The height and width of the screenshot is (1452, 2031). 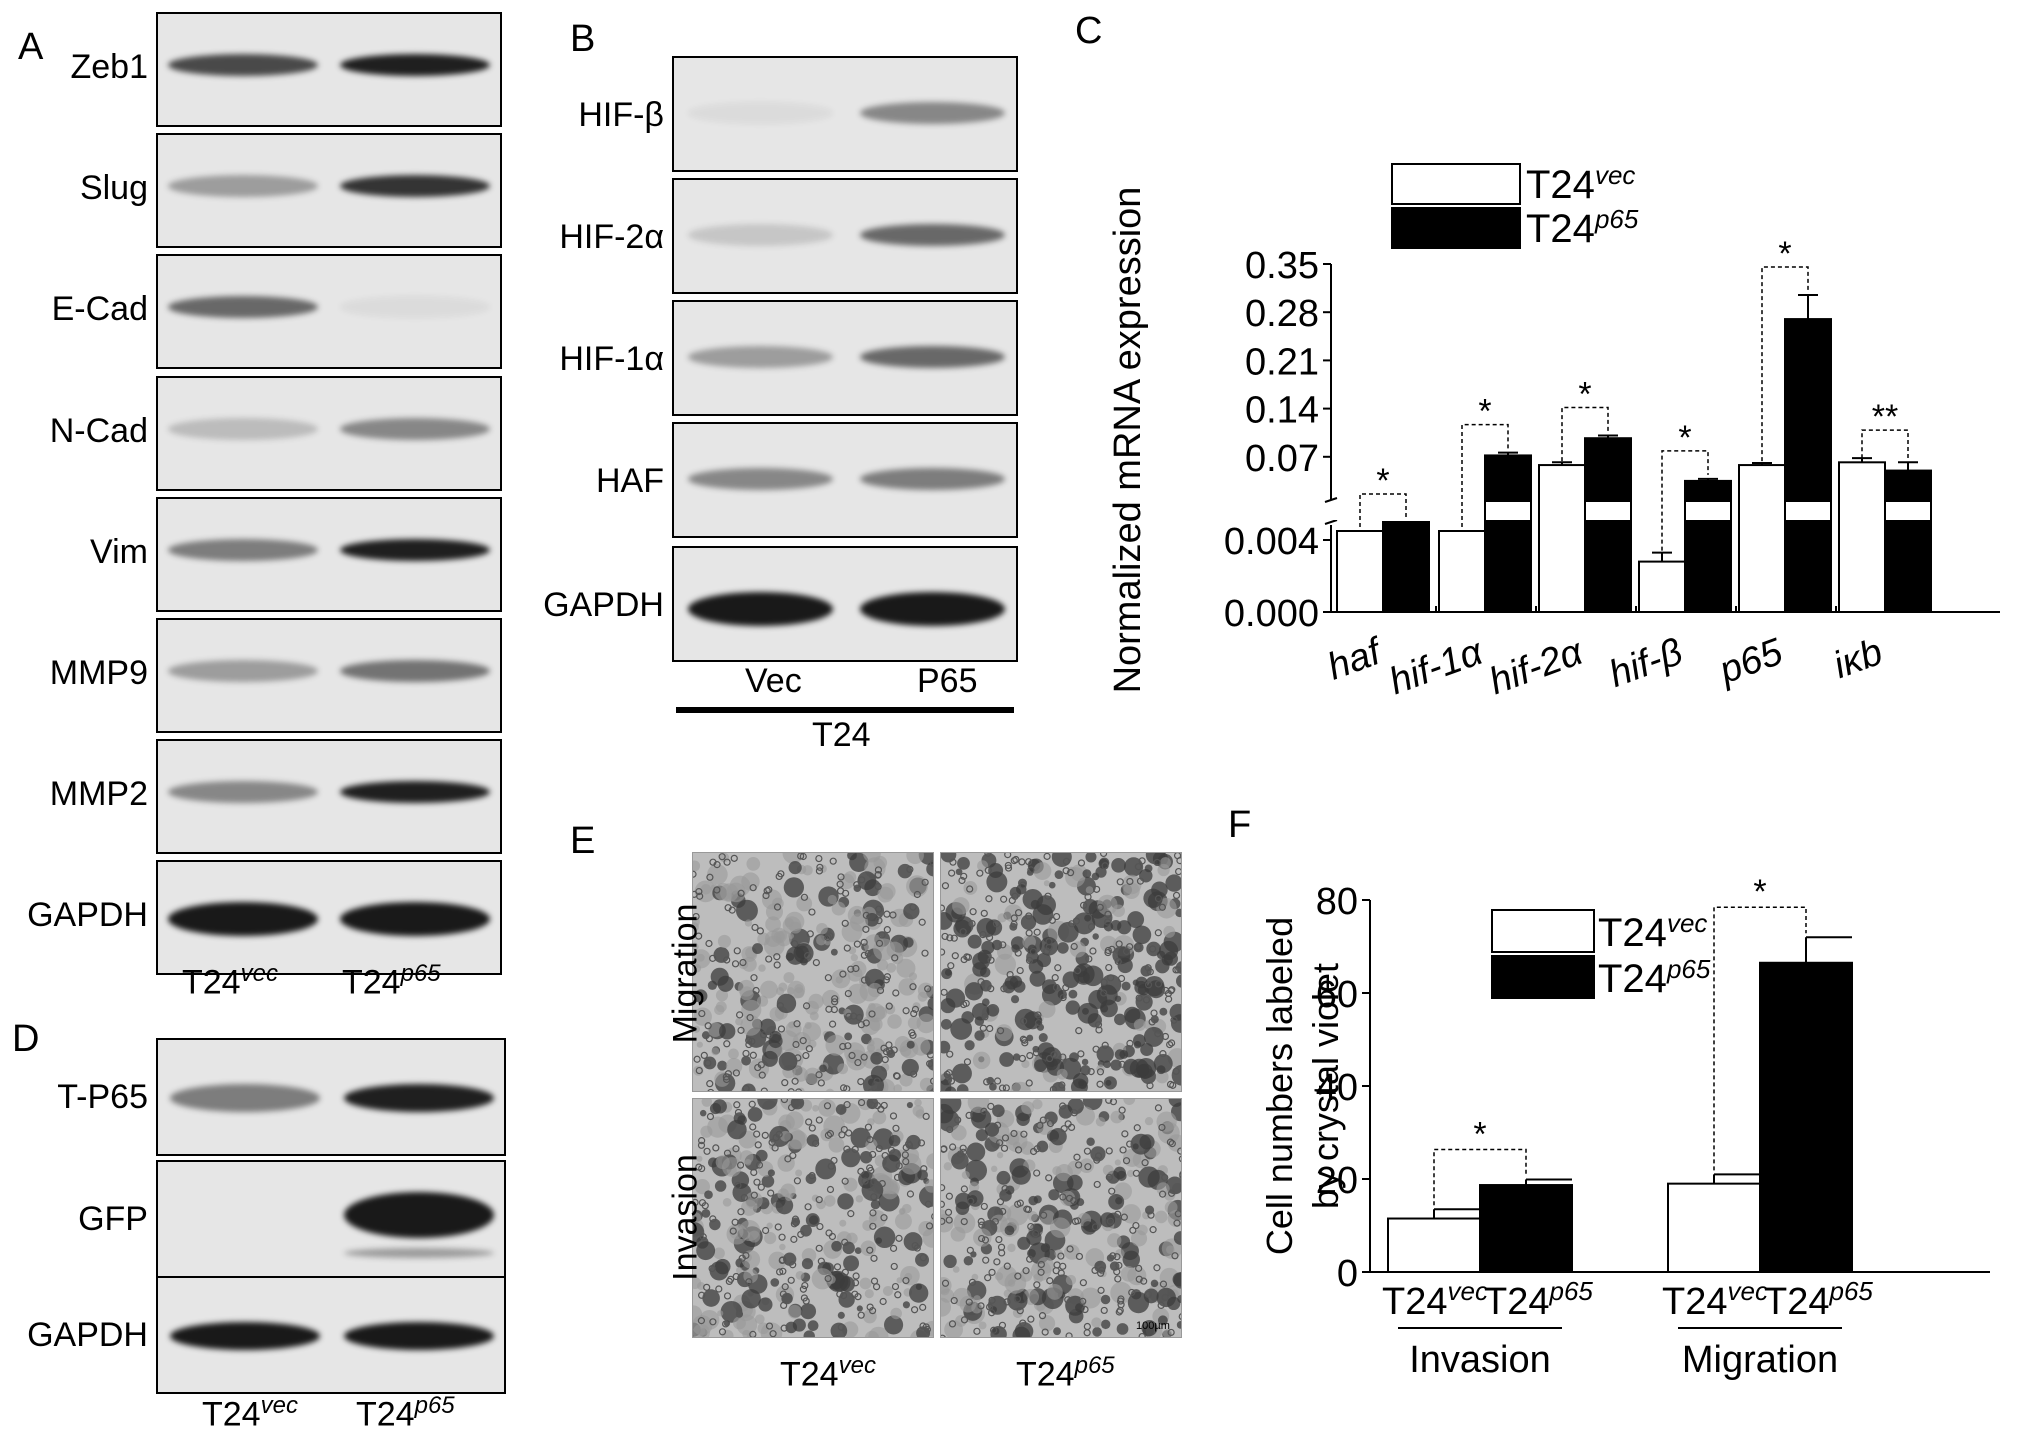 What do you see at coordinates (1584, 394) in the screenshot?
I see `panel-c-sig-2: *` at bounding box center [1584, 394].